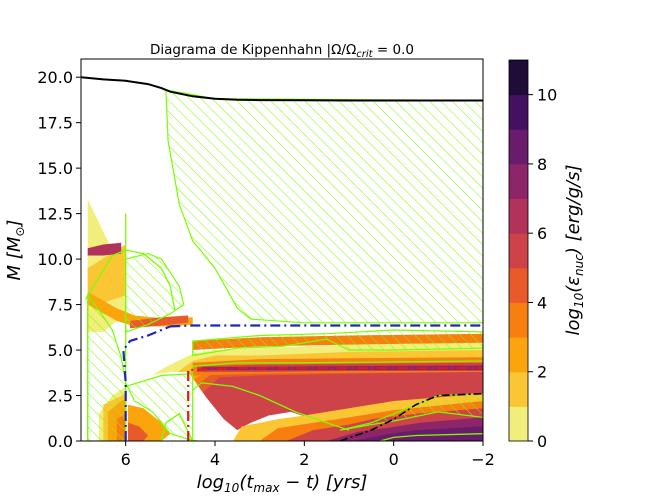 The height and width of the screenshot is (504, 648). I want to click on y-tick-label: 5.0, so click(60, 350).